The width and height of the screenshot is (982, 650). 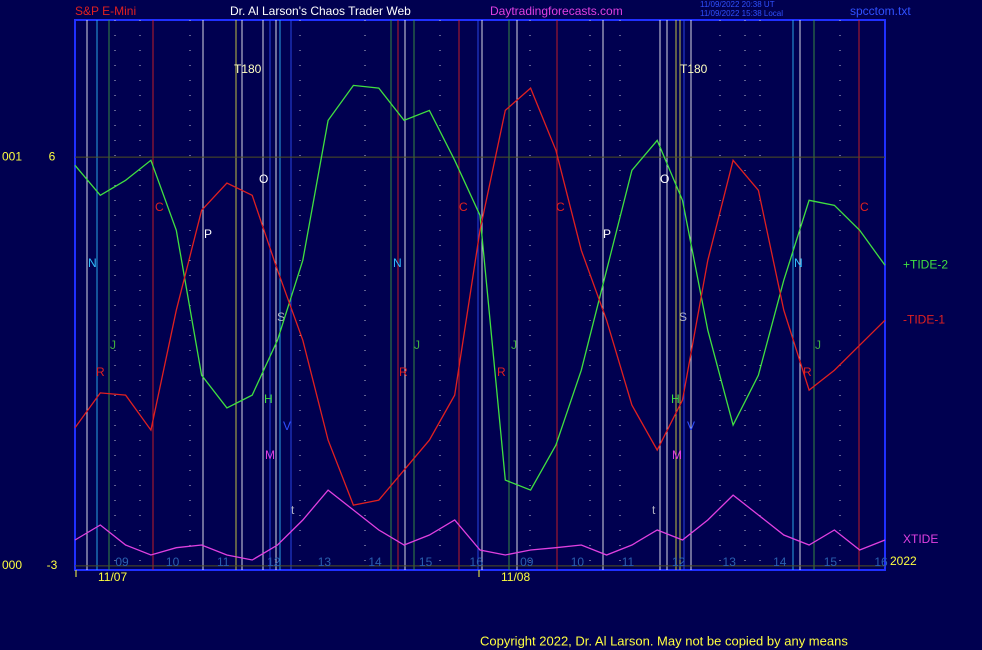 What do you see at coordinates (920, 539) in the screenshot?
I see `legend-label: XTIDE` at bounding box center [920, 539].